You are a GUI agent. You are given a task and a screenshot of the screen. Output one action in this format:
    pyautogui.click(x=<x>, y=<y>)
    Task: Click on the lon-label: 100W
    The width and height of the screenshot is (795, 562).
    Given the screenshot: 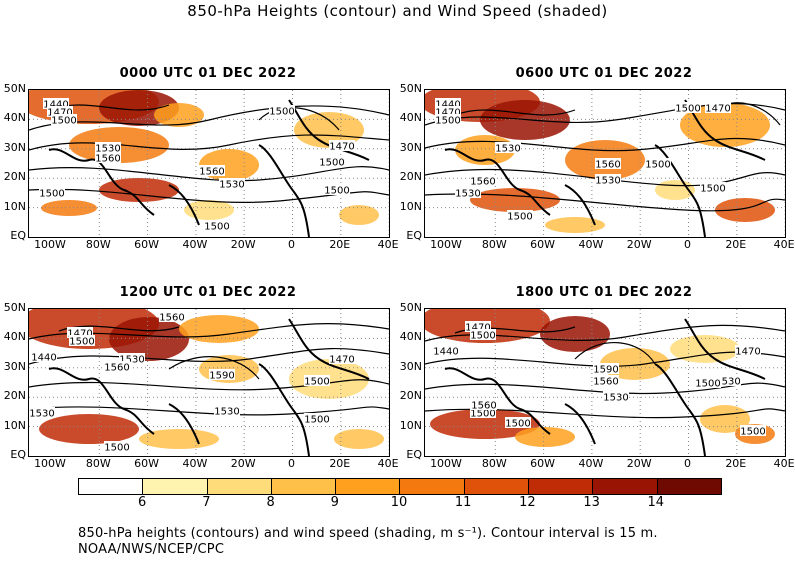 What is the action you would take?
    pyautogui.click(x=50, y=244)
    